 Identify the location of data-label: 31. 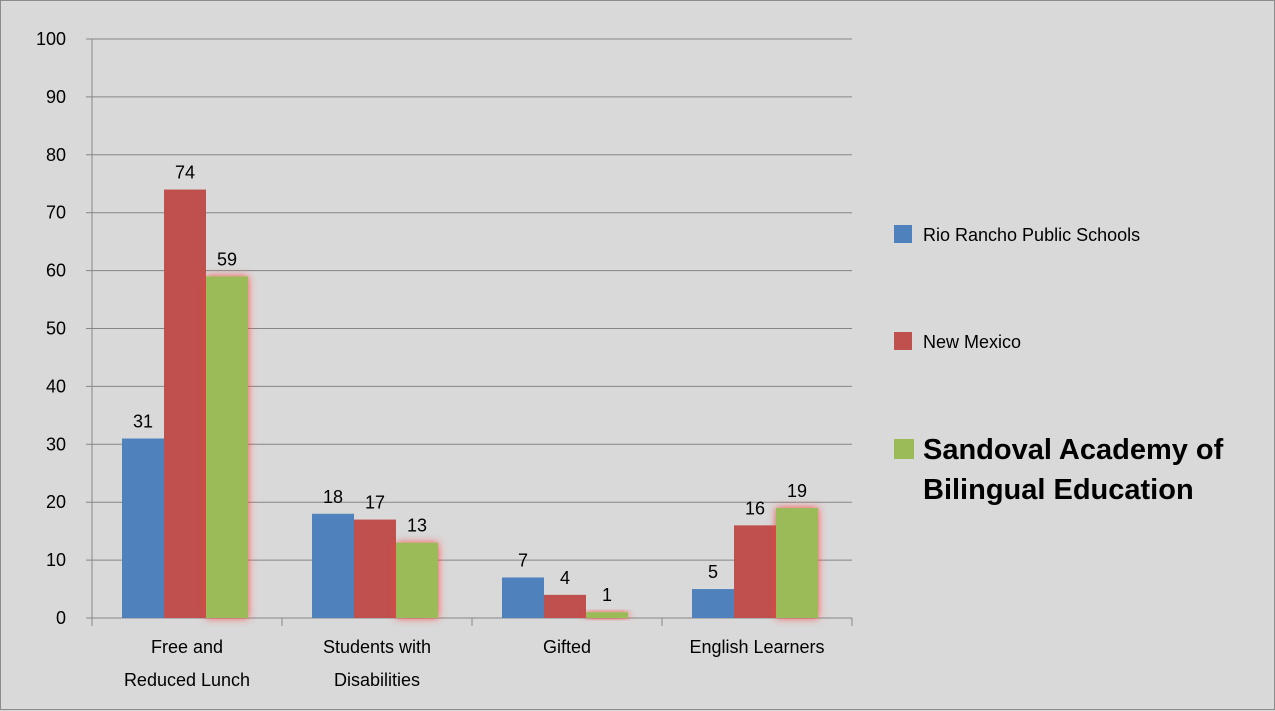
(143, 422).